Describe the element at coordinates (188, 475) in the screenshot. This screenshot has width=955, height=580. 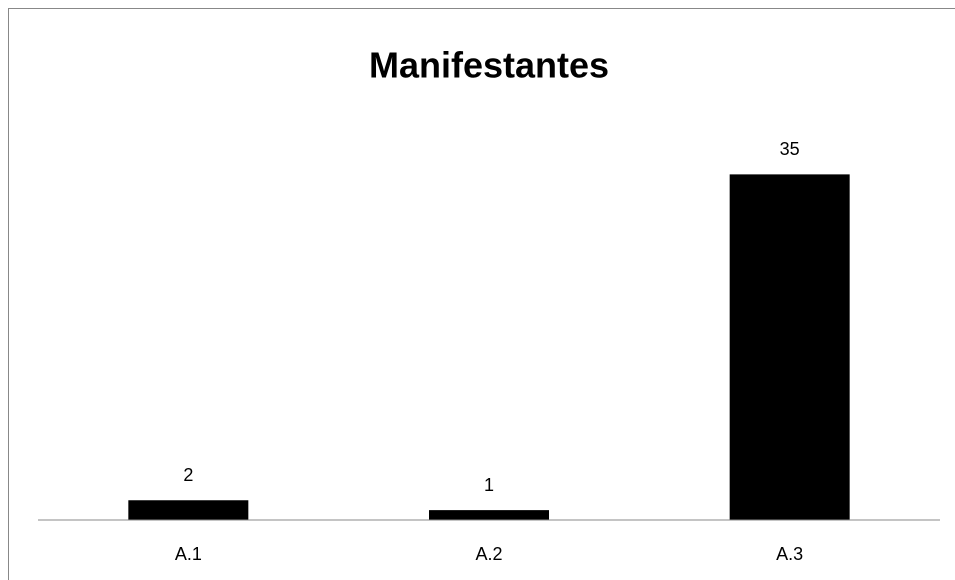
I see `data-label: 2` at that location.